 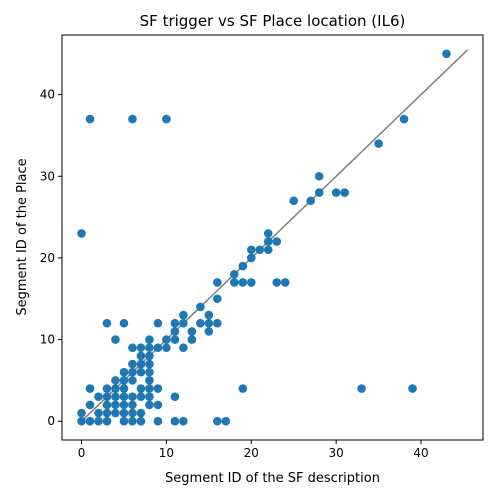 What do you see at coordinates (336, 453) in the screenshot?
I see `x-tick-label: 30` at bounding box center [336, 453].